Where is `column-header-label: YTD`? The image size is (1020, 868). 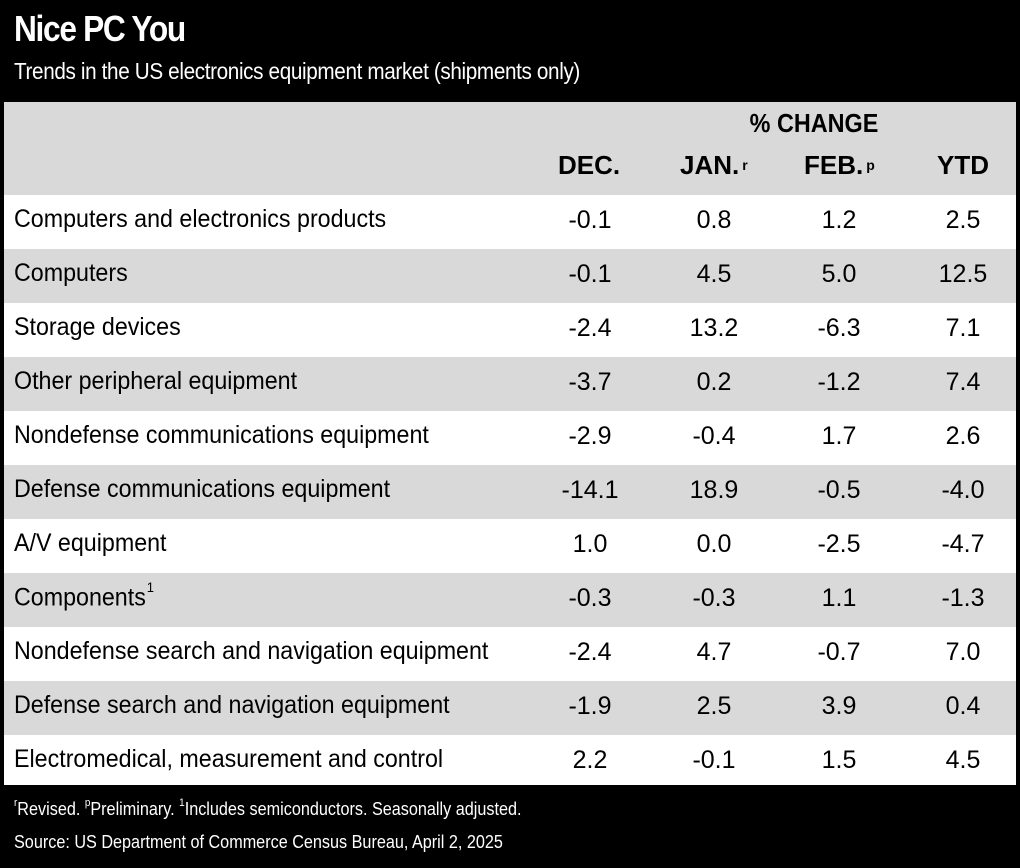
column-header-label: YTD is located at coordinates (963, 165).